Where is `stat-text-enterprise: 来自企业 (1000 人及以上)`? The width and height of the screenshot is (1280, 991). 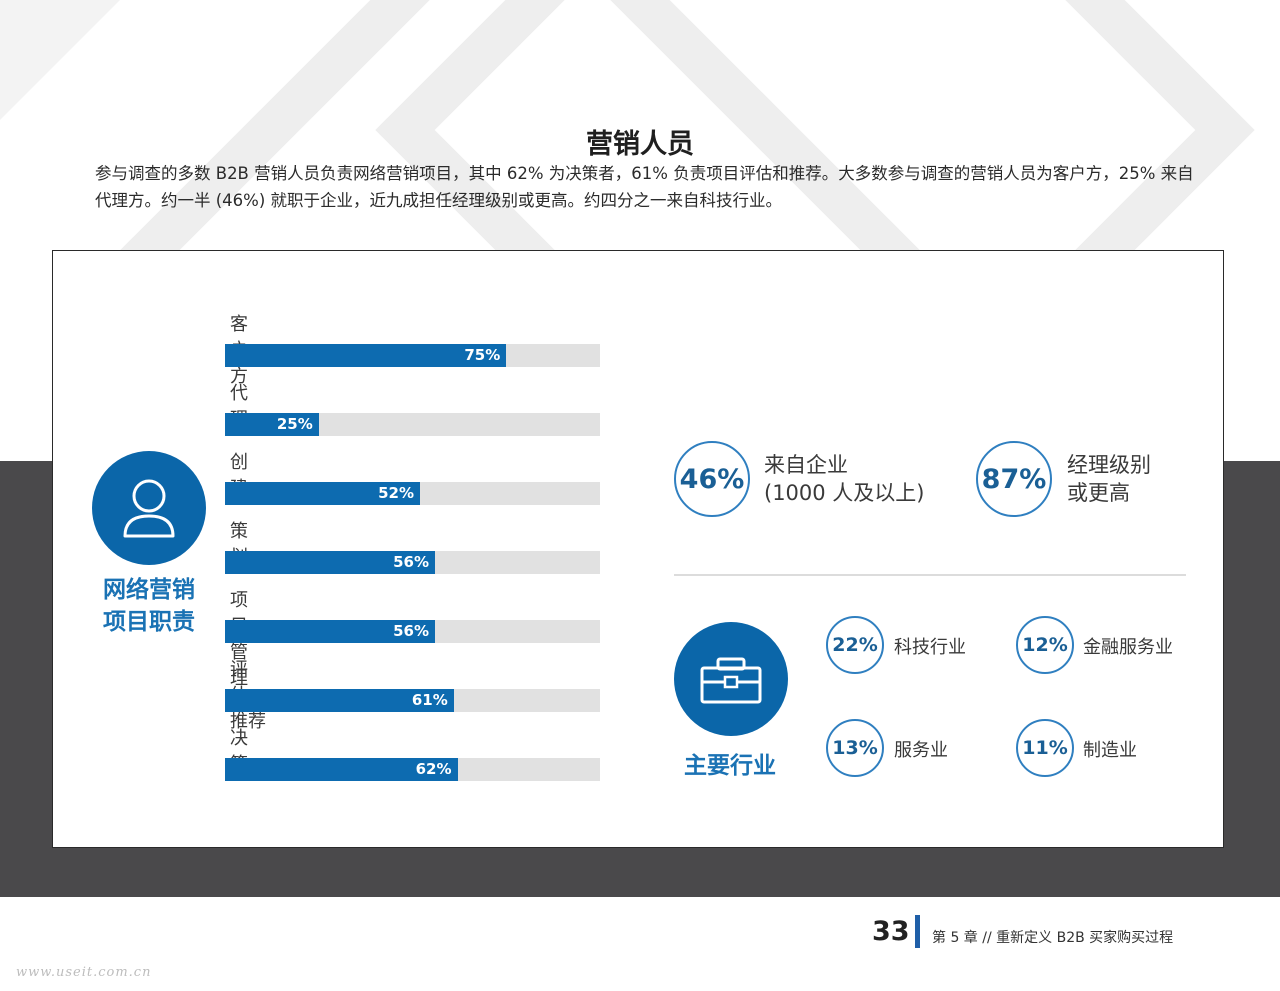 stat-text-enterprise: 来自企业 (1000 人及以上) is located at coordinates (844, 479).